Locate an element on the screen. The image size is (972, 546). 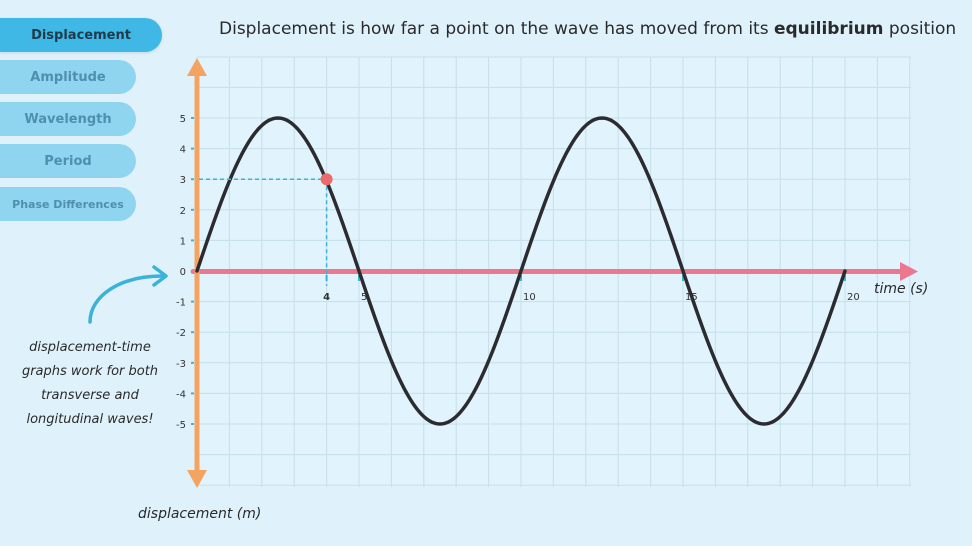
y-tick-label: 5 is located at coordinates (183, 119).